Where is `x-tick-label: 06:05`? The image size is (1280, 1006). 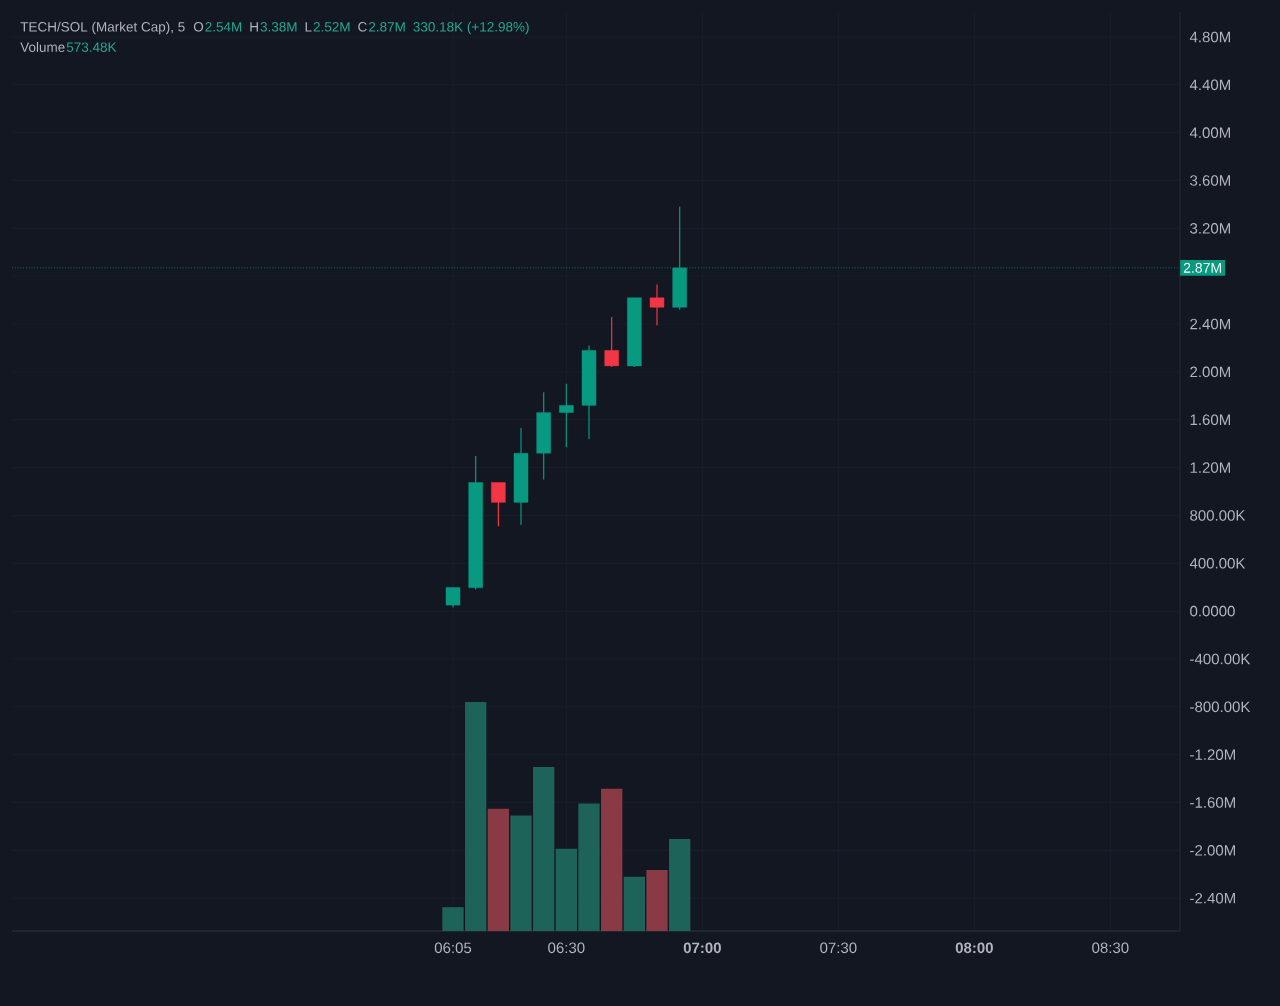
x-tick-label: 06:05 is located at coordinates (453, 948).